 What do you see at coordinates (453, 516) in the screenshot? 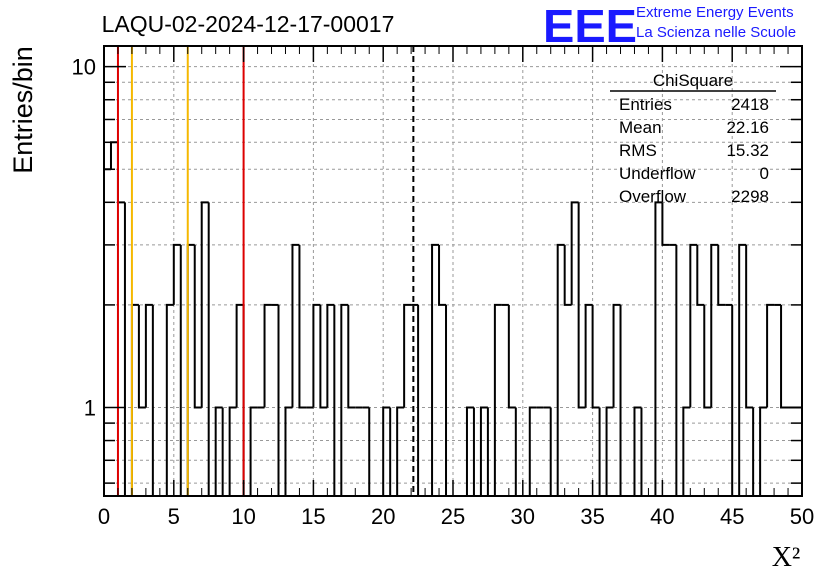
I see `x-tick-label: 25` at bounding box center [453, 516].